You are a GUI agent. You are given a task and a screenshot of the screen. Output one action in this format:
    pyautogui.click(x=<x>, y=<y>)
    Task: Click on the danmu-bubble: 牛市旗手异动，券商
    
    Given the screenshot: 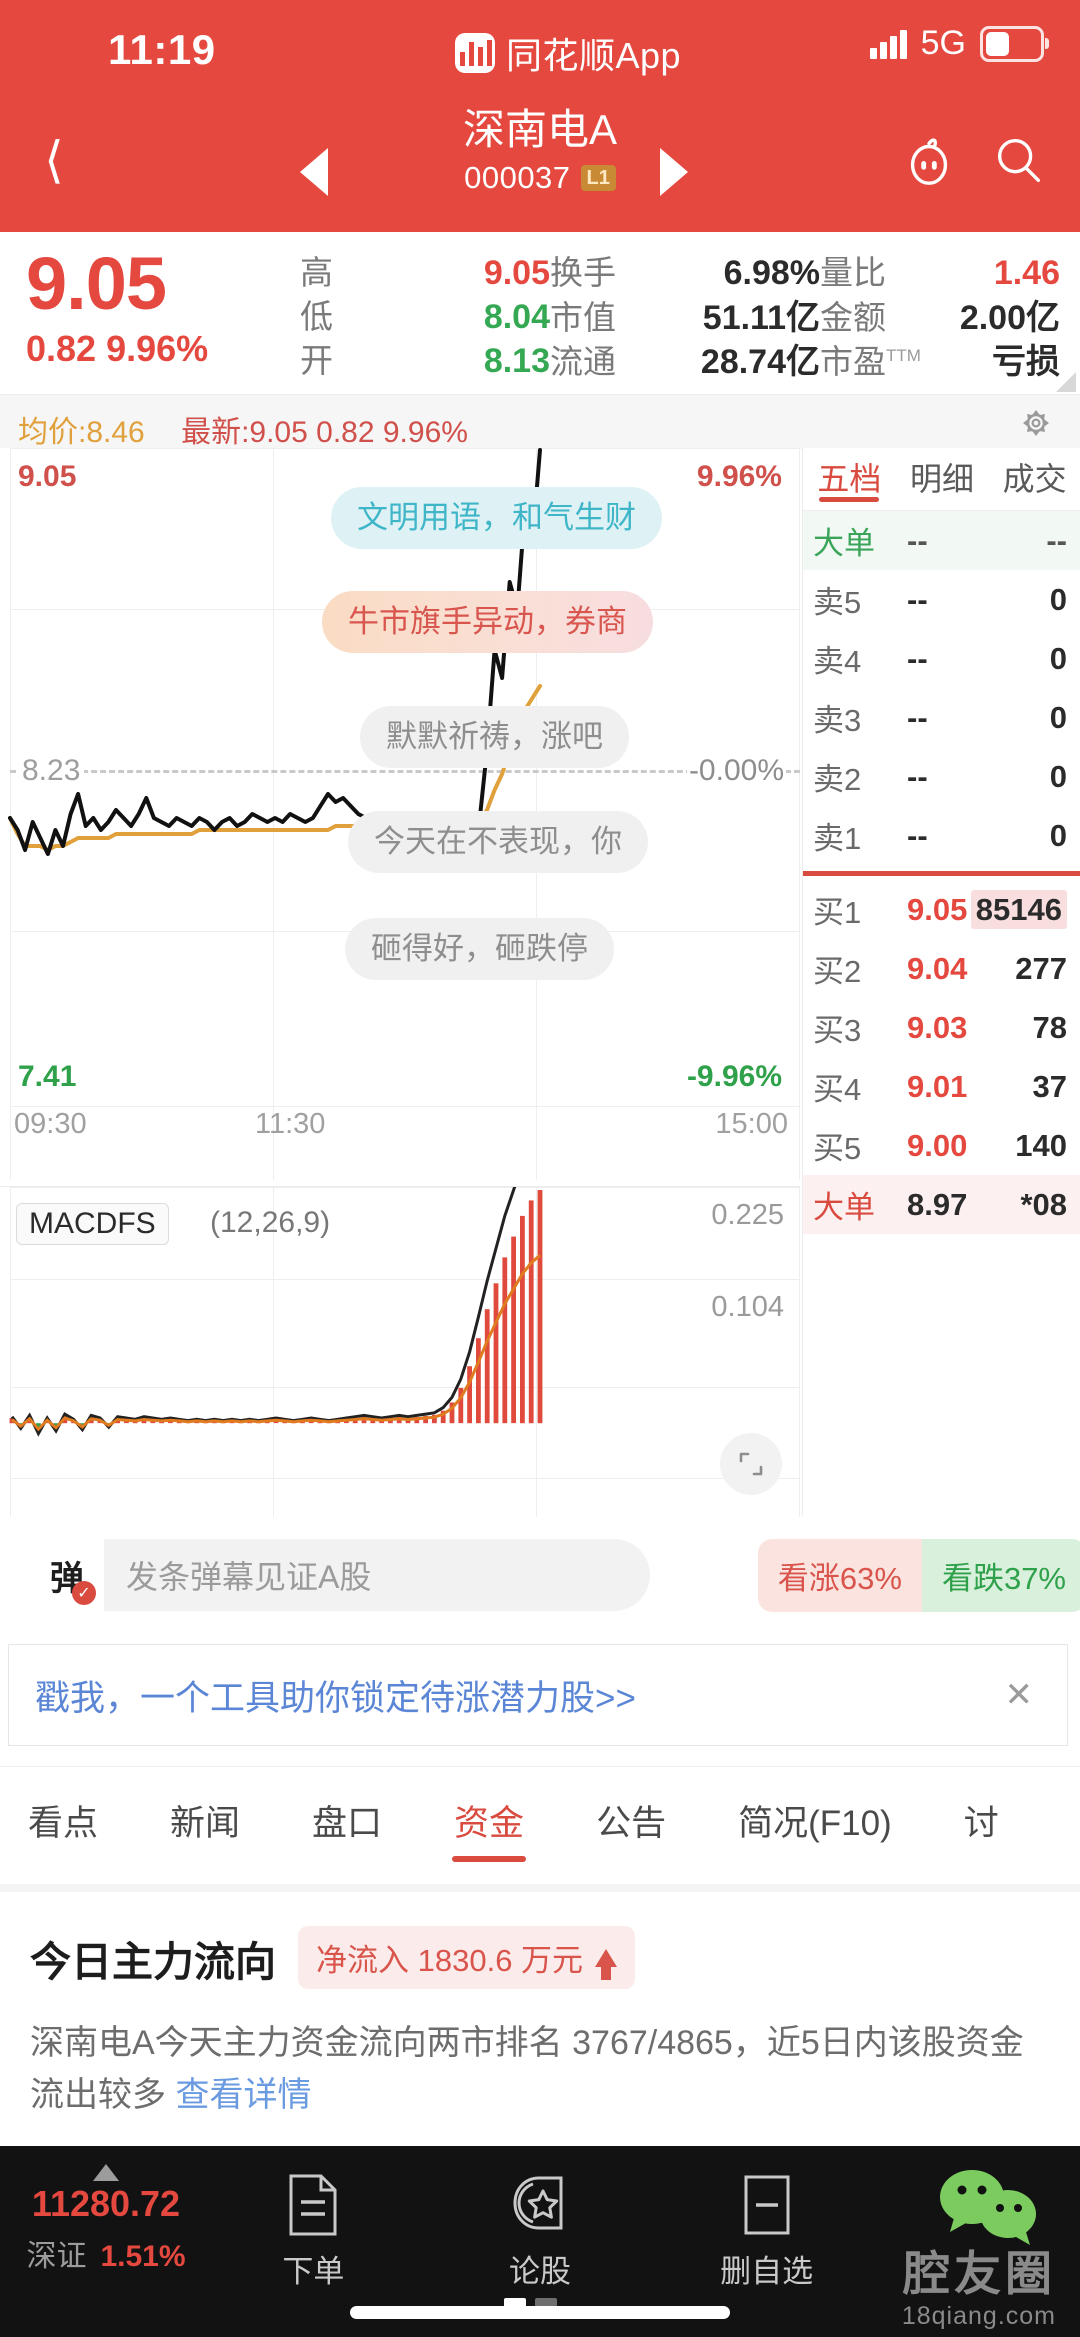 What is the action you would take?
    pyautogui.click(x=487, y=622)
    